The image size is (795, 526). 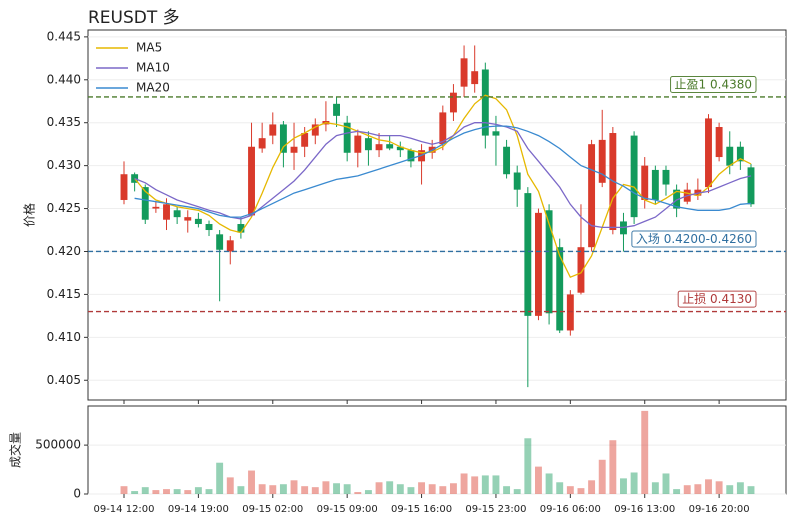 What do you see at coordinates (443, 171) in the screenshot?
I see `ma-line` at bounding box center [443, 171].